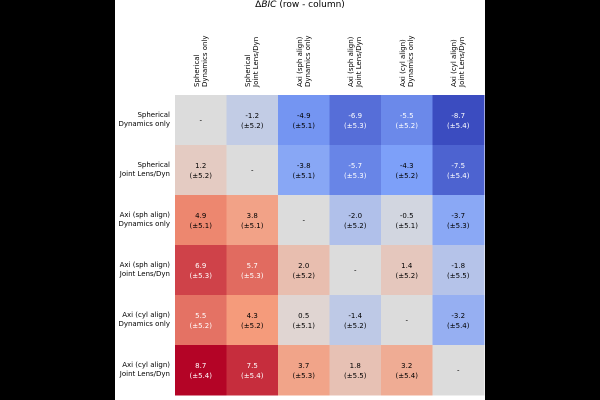 This screenshot has height=400, width=600. I want to click on cell-value-1-3: -5.7, so click(355, 166).